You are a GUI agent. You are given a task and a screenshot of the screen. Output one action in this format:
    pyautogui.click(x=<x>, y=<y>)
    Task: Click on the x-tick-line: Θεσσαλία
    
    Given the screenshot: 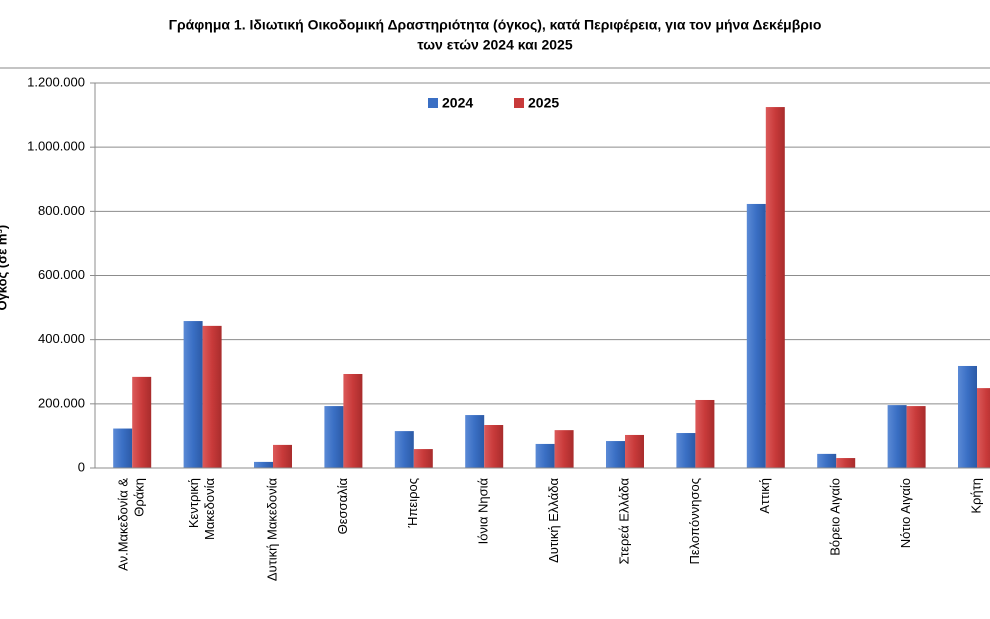 What is the action you would take?
    pyautogui.click(x=342, y=506)
    